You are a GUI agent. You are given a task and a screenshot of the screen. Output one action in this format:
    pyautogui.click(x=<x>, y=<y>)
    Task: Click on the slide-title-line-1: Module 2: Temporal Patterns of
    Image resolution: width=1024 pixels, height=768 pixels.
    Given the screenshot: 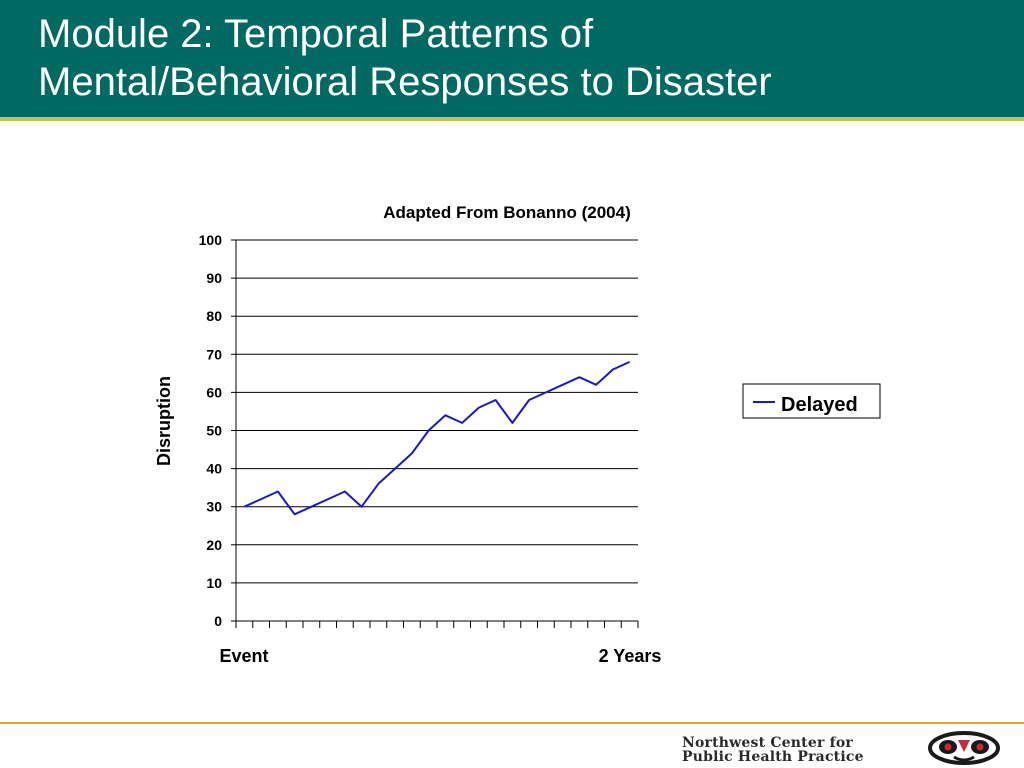 What is the action you would take?
    pyautogui.click(x=316, y=34)
    